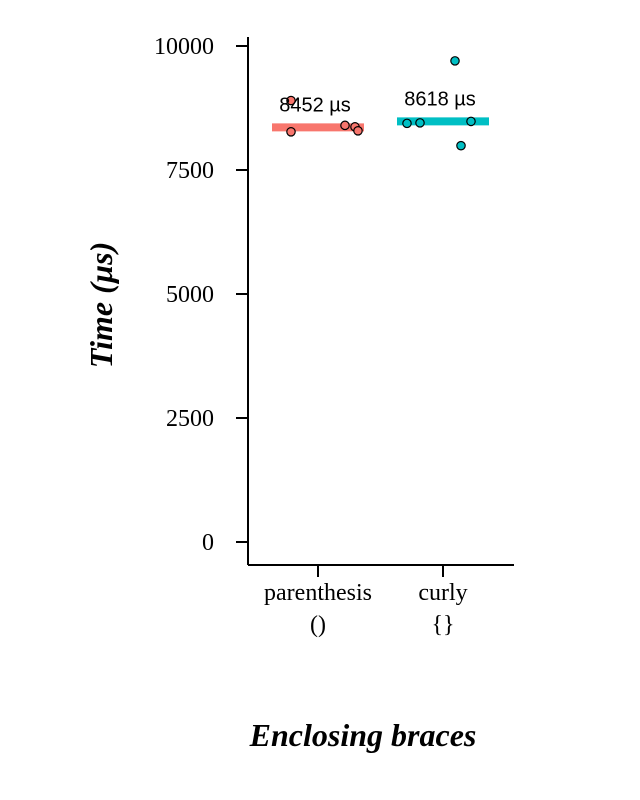 The height and width of the screenshot is (800, 640). I want to click on y-tick-label: 10000, so click(184, 47).